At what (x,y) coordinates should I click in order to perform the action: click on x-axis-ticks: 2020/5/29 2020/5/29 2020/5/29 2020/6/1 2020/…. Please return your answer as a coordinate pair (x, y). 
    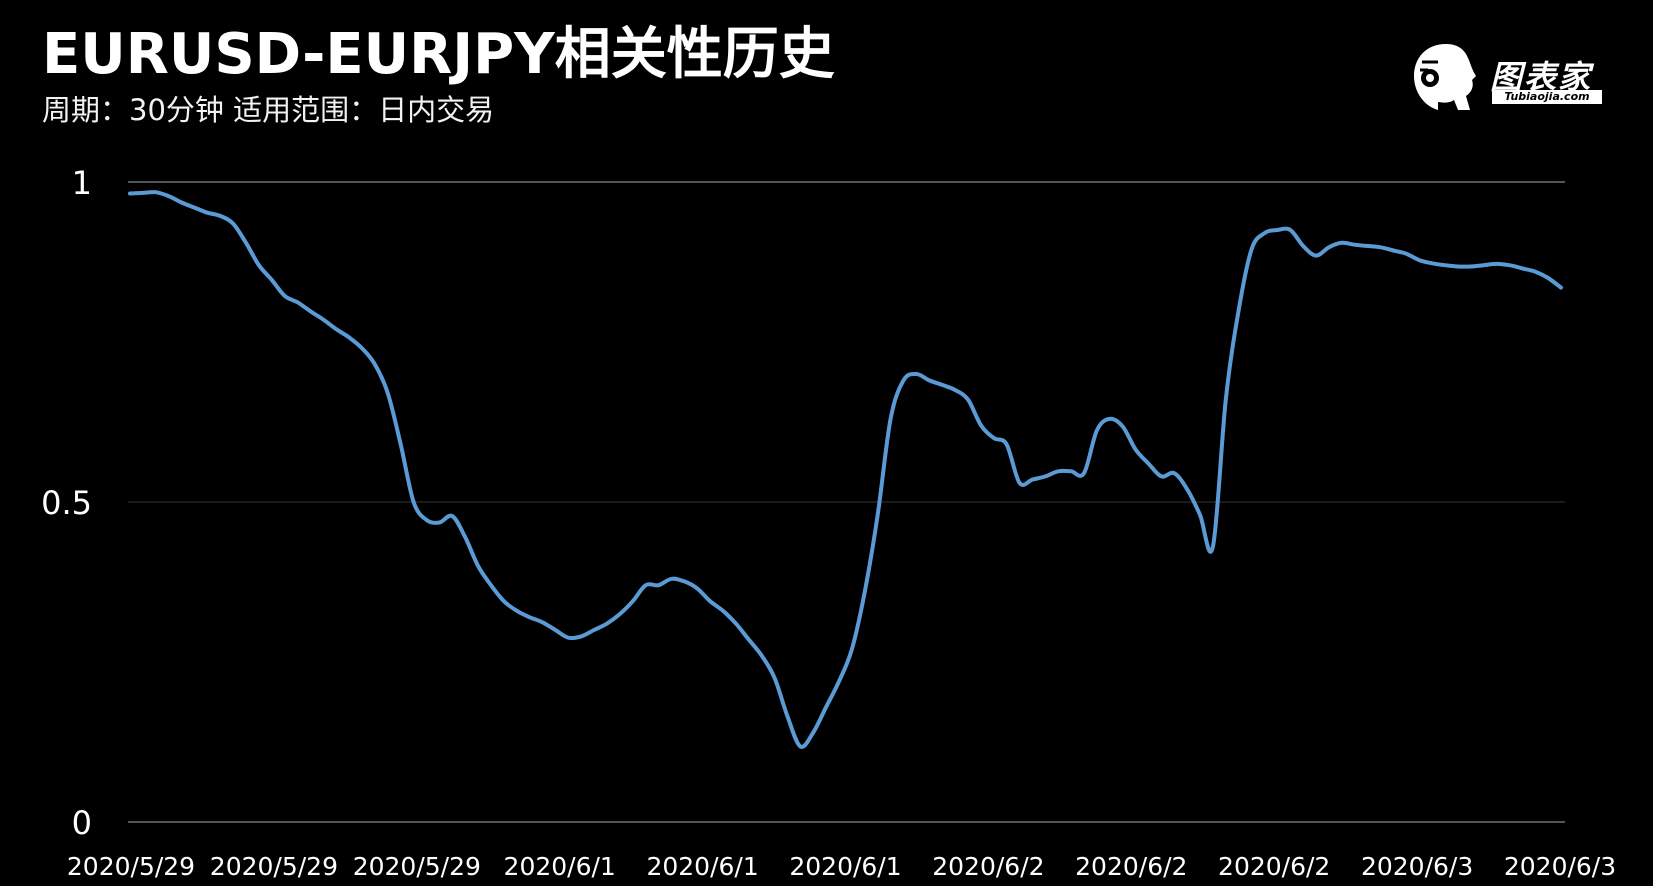
    Looking at the image, I should click on (841, 866).